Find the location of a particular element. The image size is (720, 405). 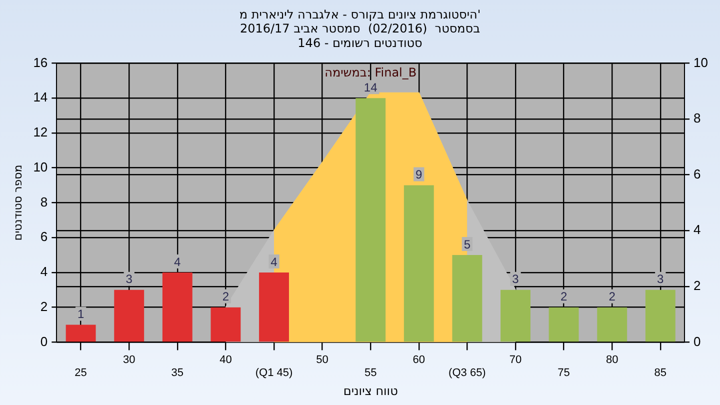

y-tick-label: 8 is located at coordinates (44, 202).